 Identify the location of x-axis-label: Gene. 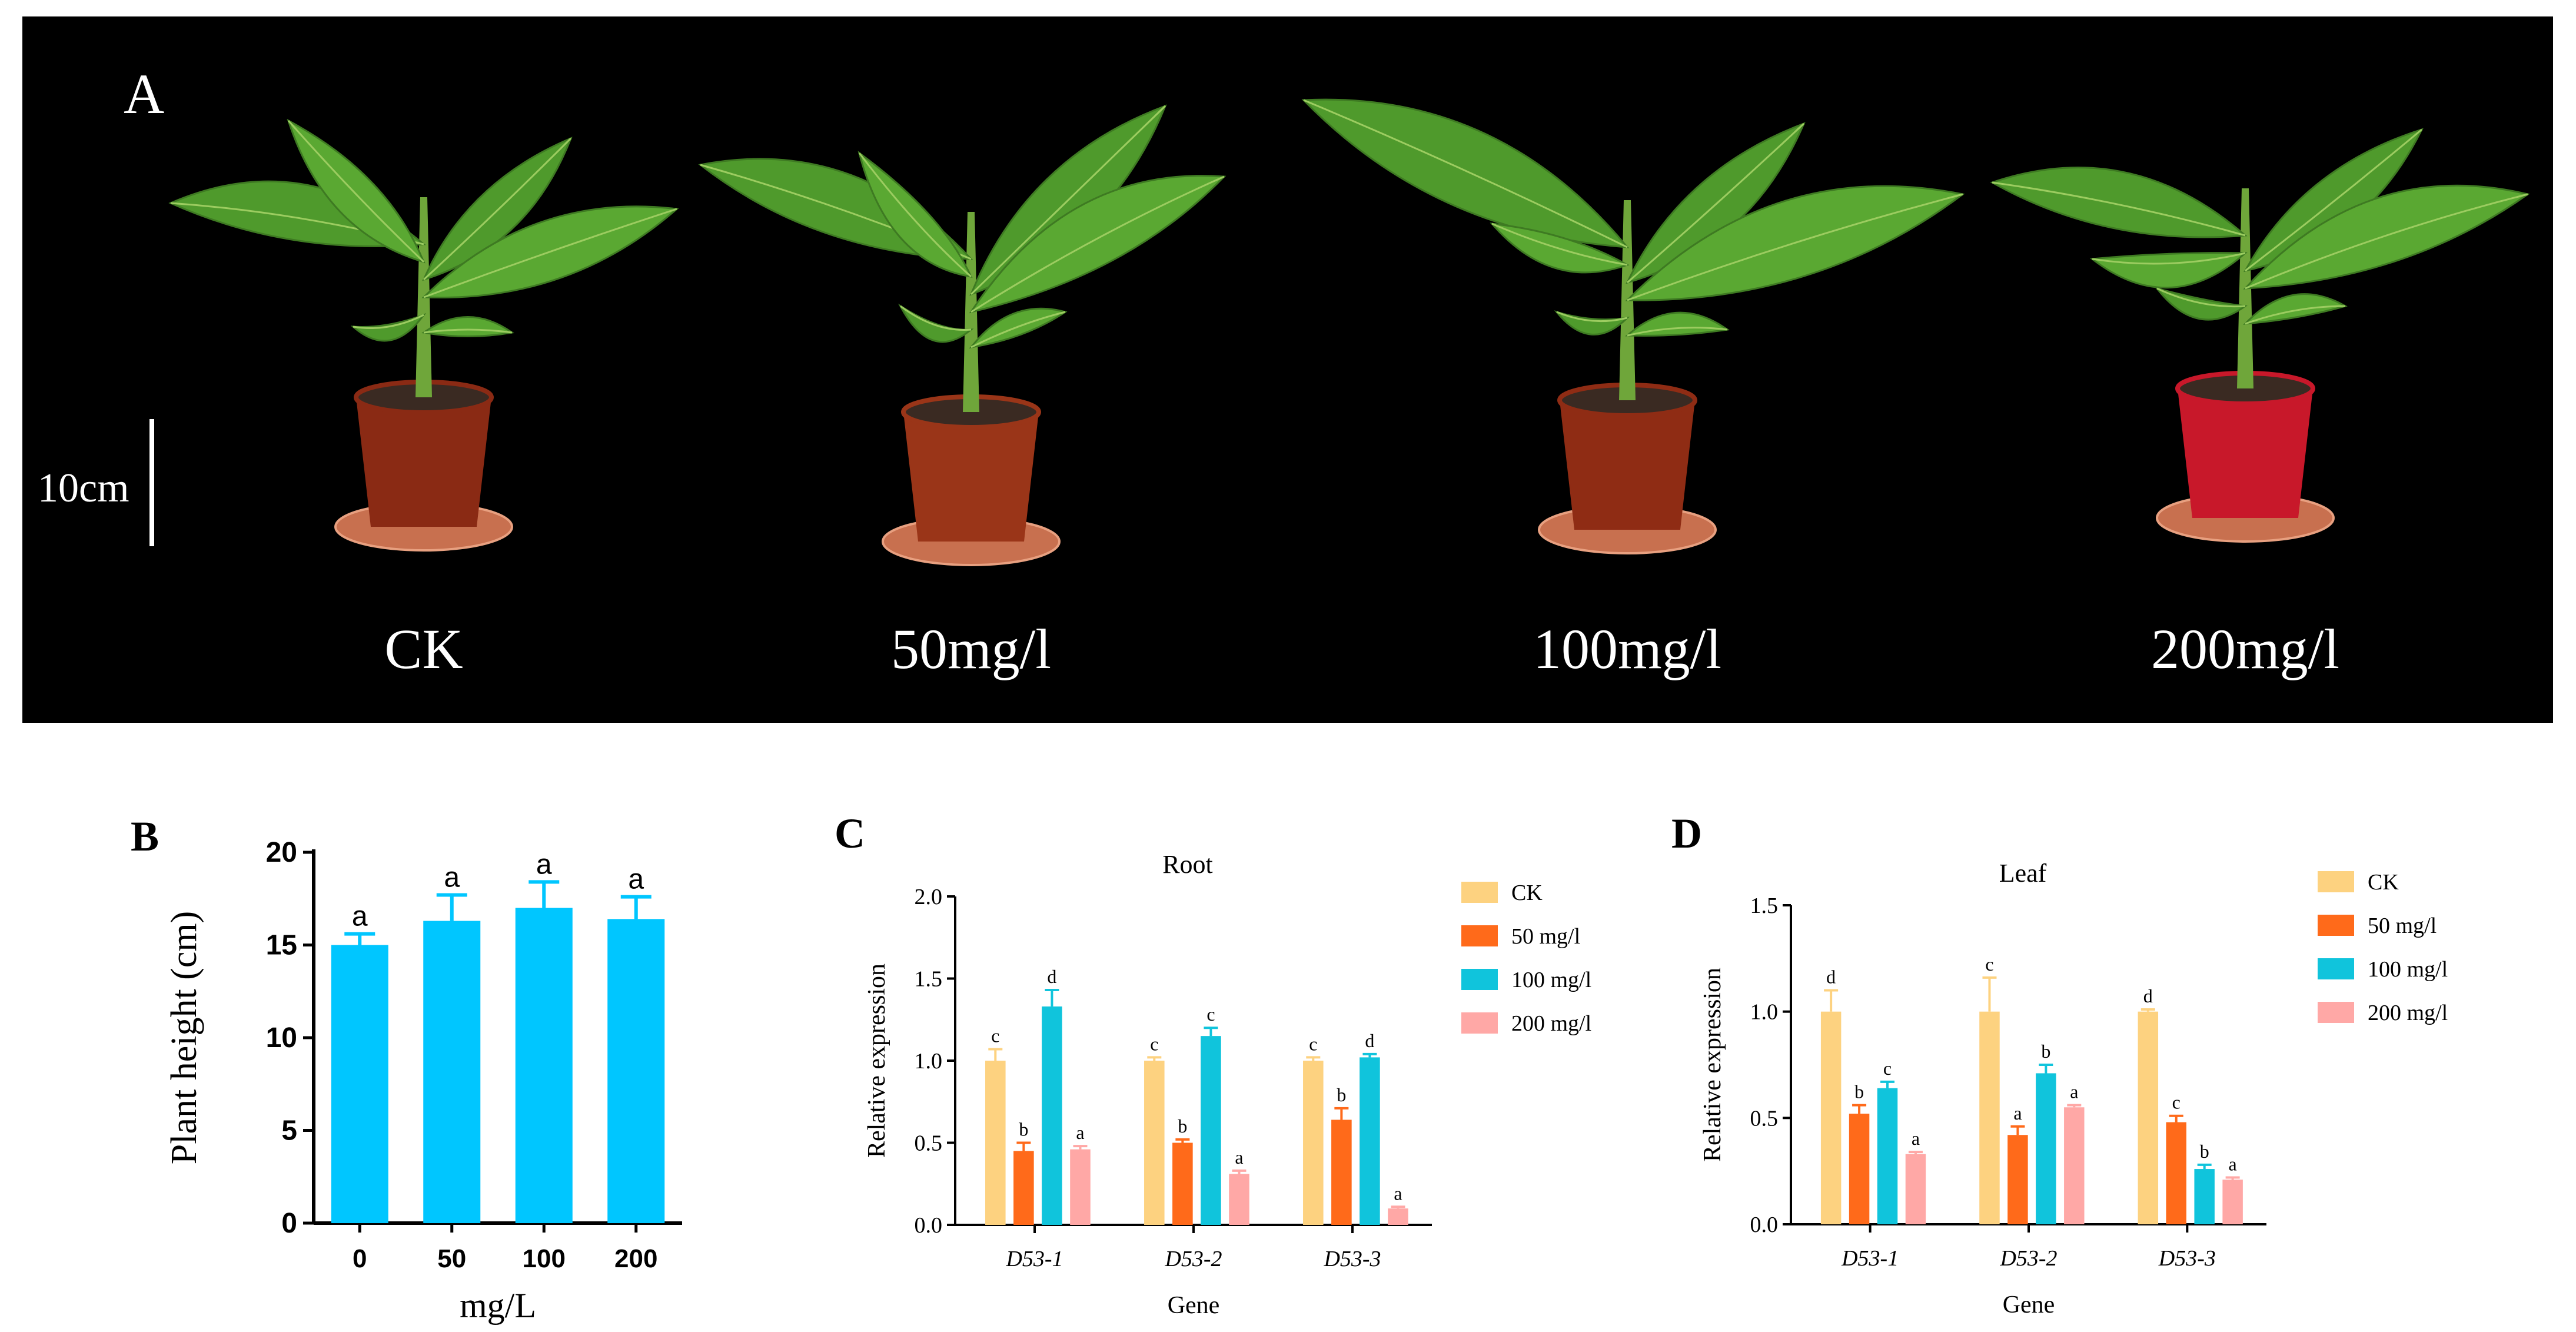
(2029, 1304).